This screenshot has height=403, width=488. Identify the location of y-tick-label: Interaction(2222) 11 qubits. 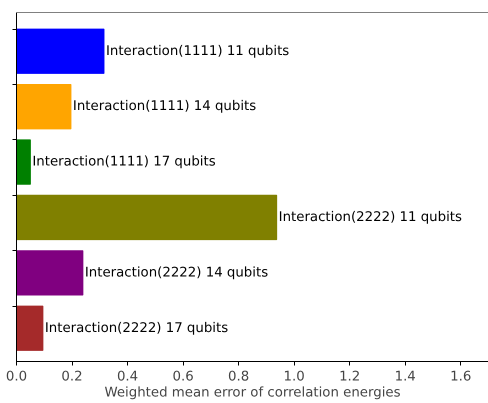
(370, 217).